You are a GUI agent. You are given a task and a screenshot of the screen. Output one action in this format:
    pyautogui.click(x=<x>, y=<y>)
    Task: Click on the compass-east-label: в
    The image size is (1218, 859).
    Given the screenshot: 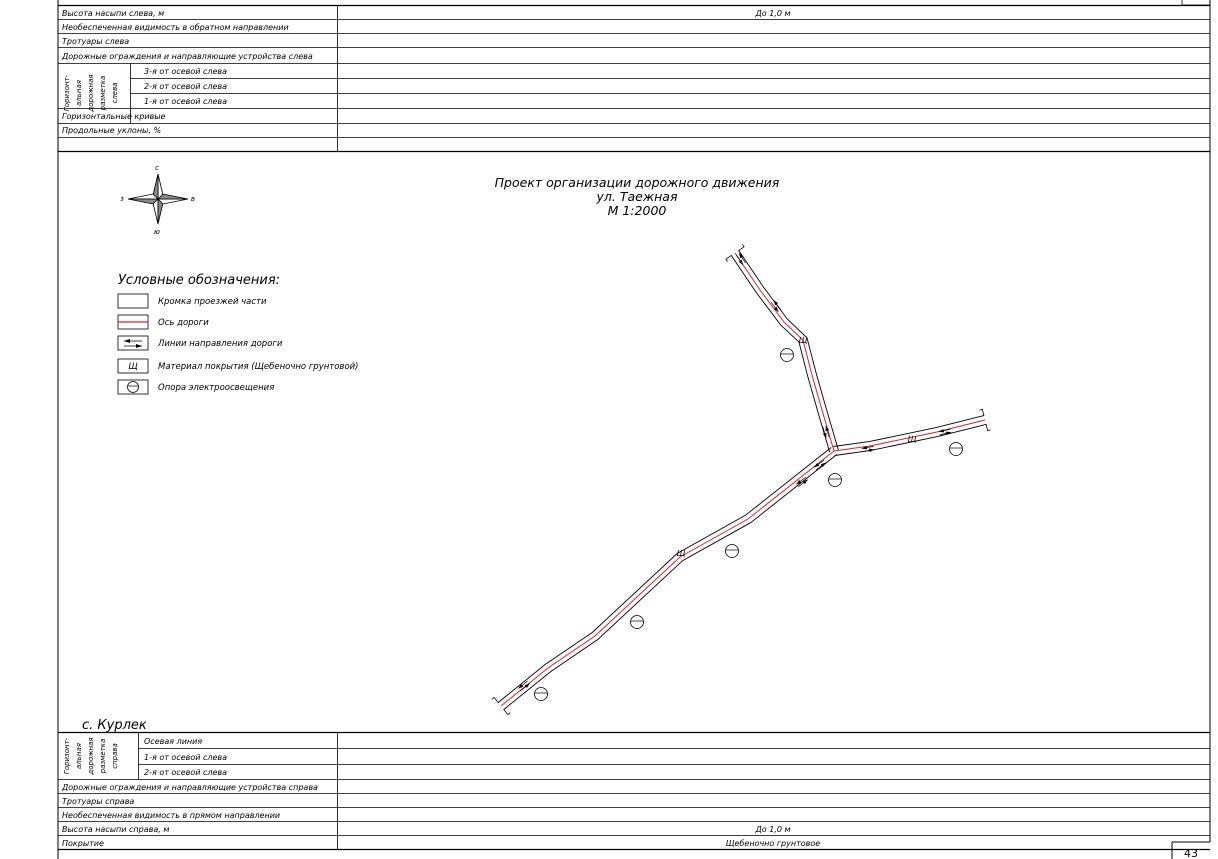 What is the action you would take?
    pyautogui.click(x=193, y=199)
    